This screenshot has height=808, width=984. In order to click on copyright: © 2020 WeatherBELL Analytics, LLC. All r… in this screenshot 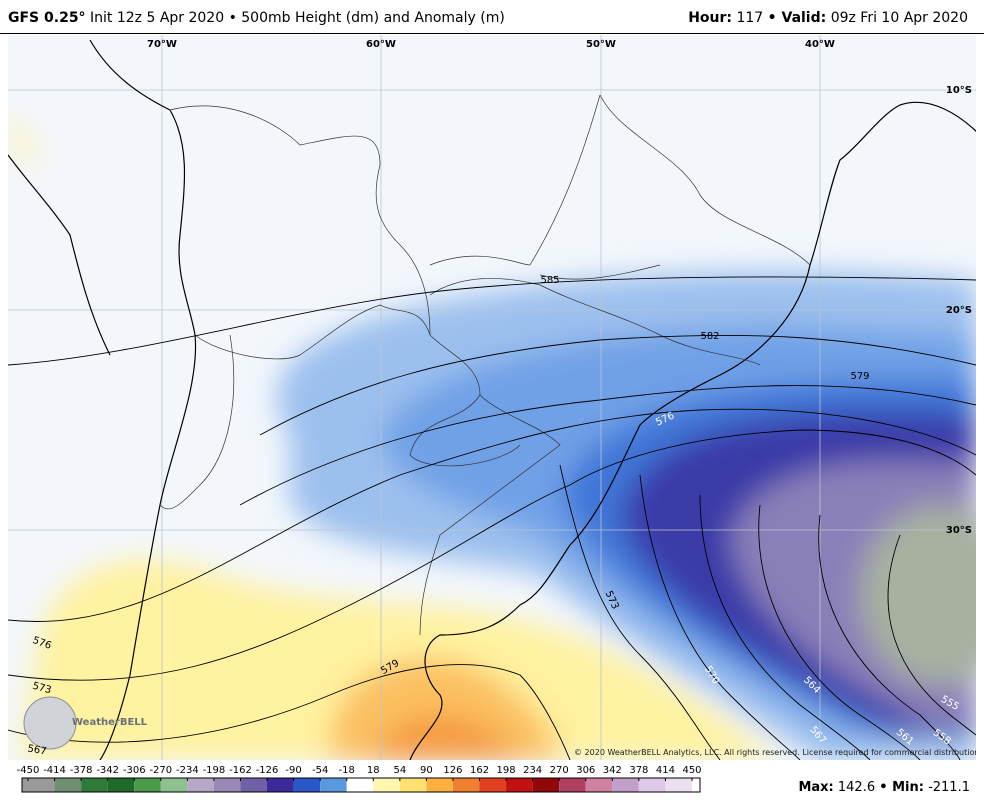, I will do `click(775, 752)`.